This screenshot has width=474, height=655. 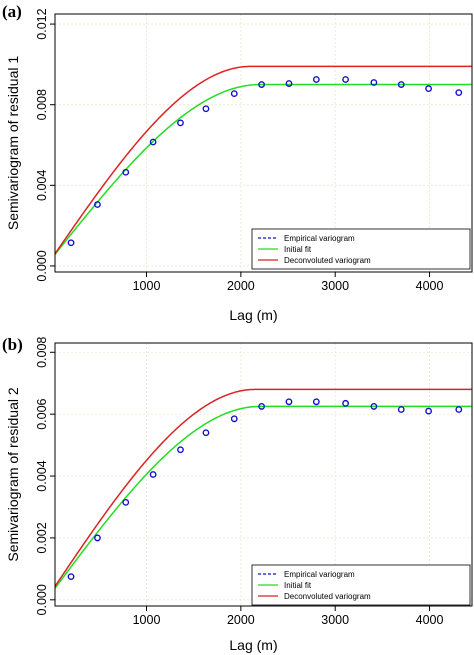 What do you see at coordinates (42, 413) in the screenshot?
I see `y-tick-label: 0.006` at bounding box center [42, 413].